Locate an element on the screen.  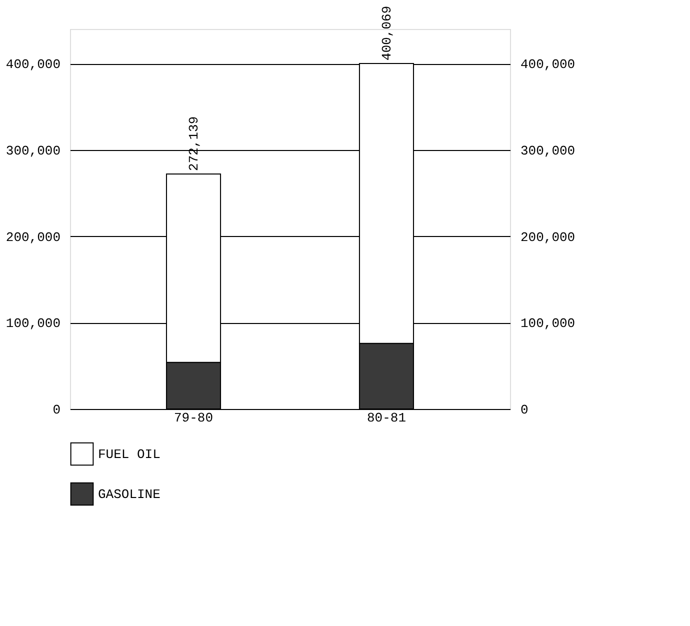
total-label: 400,069 is located at coordinates (386, 33).